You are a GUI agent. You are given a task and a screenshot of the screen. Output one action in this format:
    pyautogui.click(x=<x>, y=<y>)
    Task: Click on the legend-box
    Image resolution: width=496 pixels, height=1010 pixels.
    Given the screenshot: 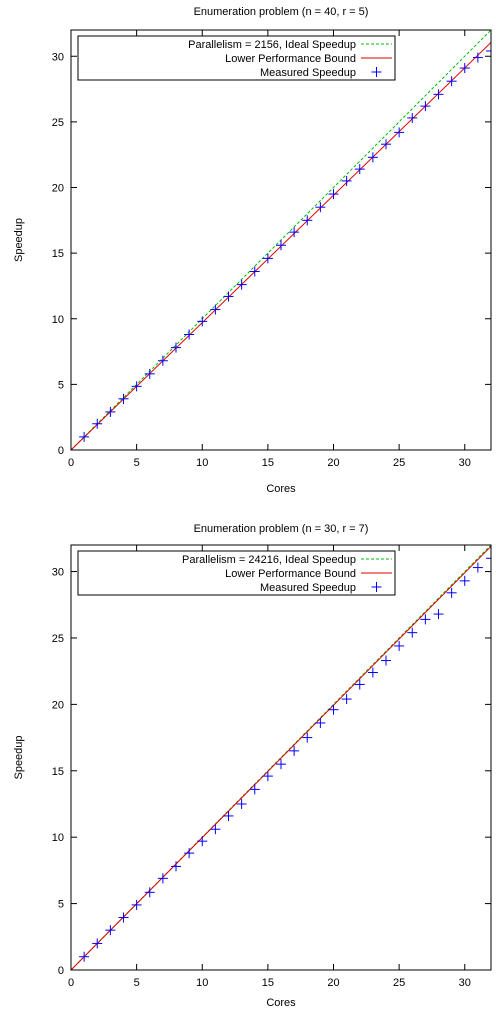 What is the action you would take?
    pyautogui.click(x=236, y=573)
    